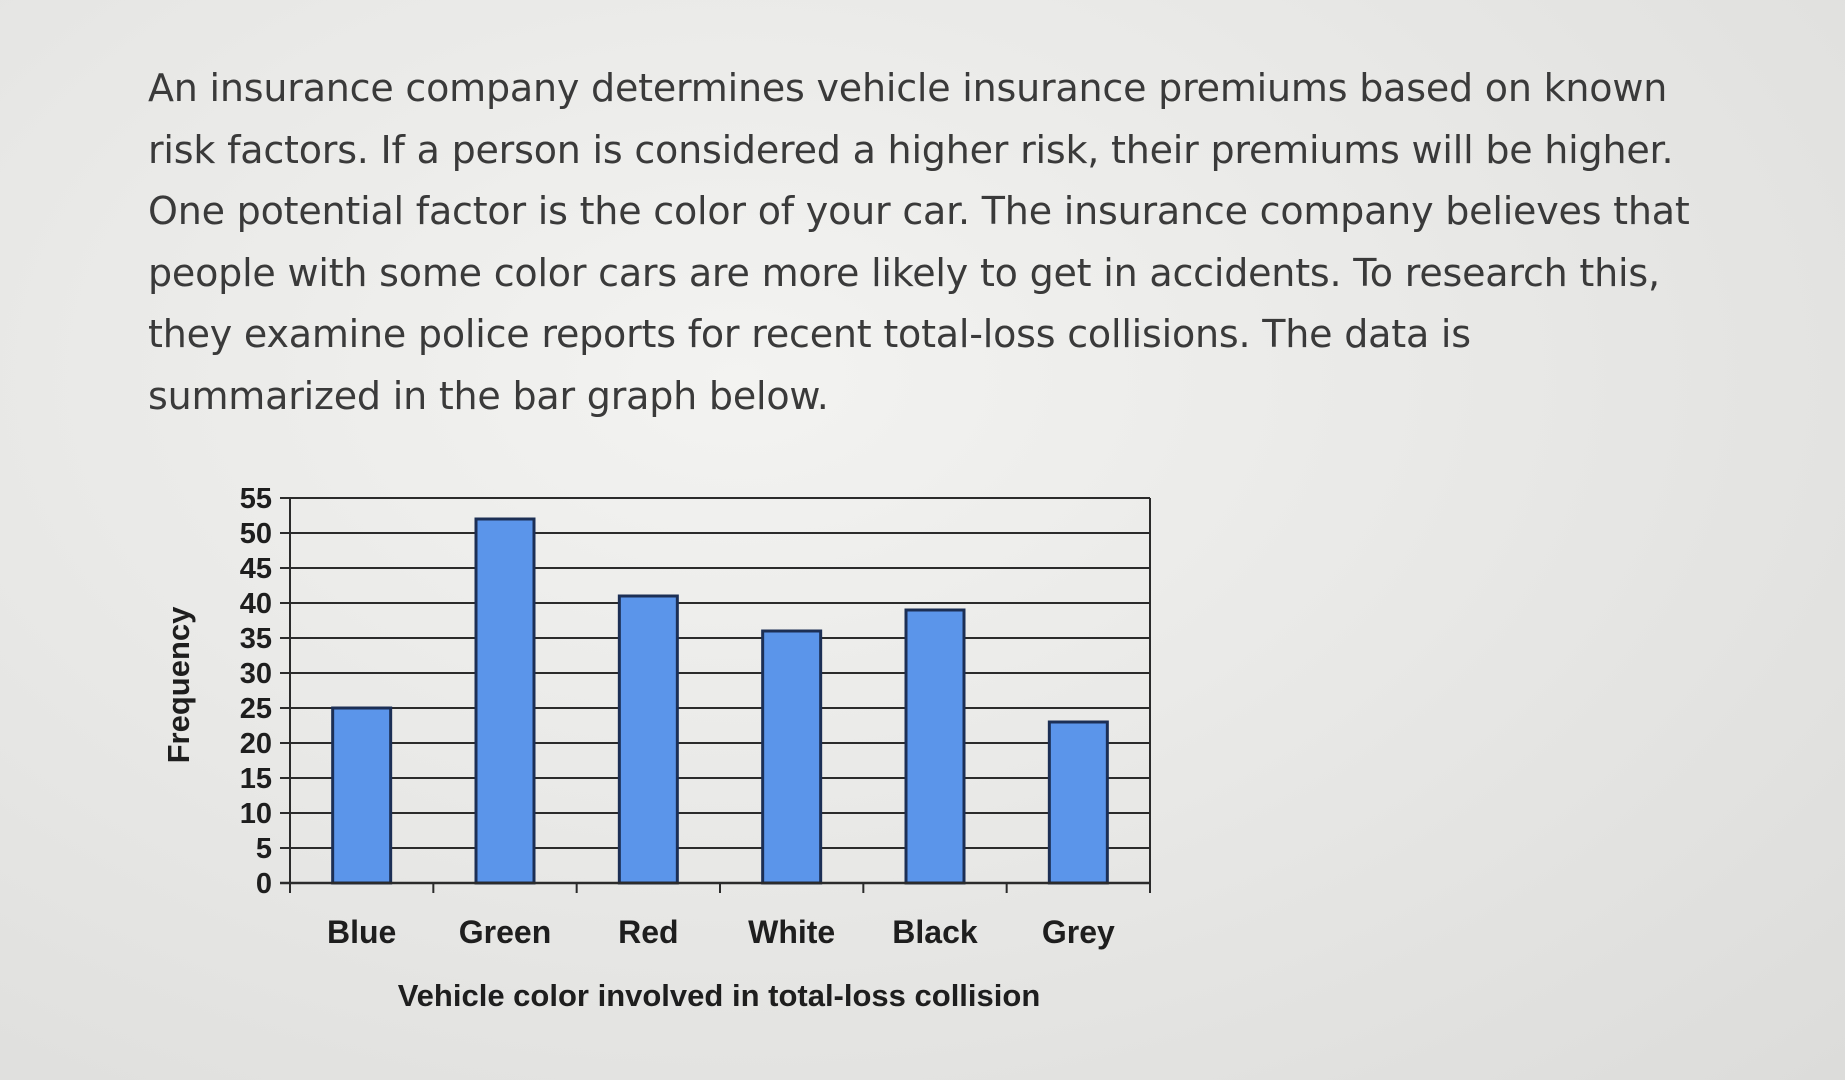 The image size is (1845, 1080). I want to click on y-tick-label-10: 10, so click(256, 814).